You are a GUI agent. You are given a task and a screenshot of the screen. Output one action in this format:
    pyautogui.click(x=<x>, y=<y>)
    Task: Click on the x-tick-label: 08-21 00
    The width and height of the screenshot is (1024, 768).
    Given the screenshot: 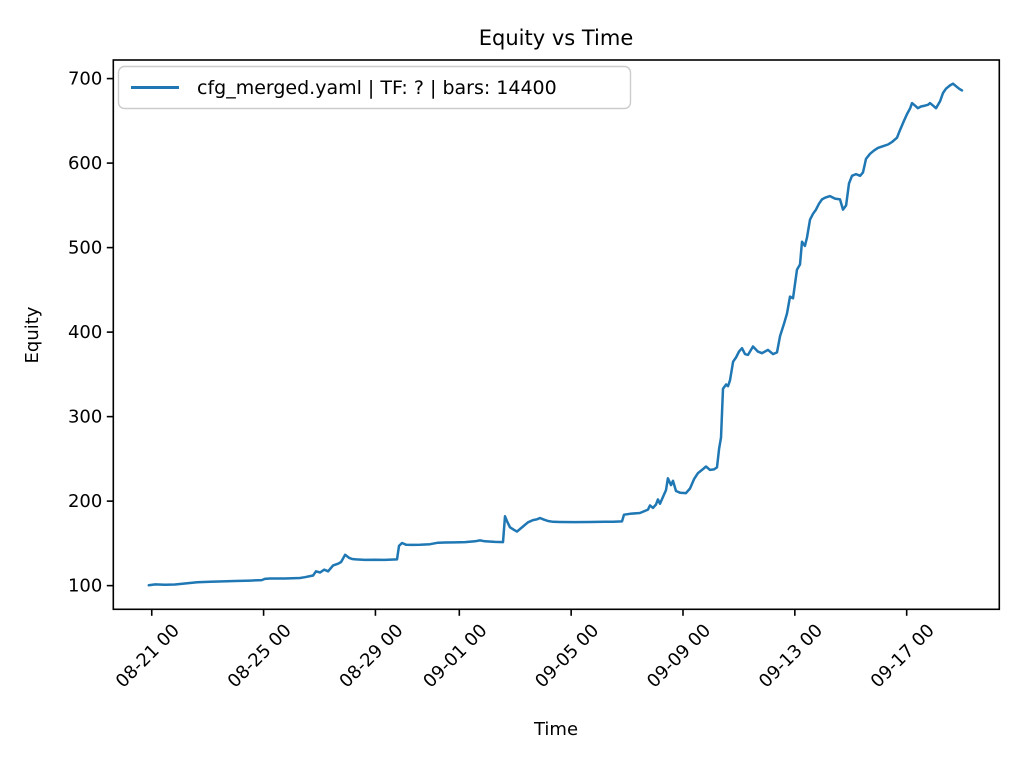 What is the action you would take?
    pyautogui.click(x=148, y=656)
    